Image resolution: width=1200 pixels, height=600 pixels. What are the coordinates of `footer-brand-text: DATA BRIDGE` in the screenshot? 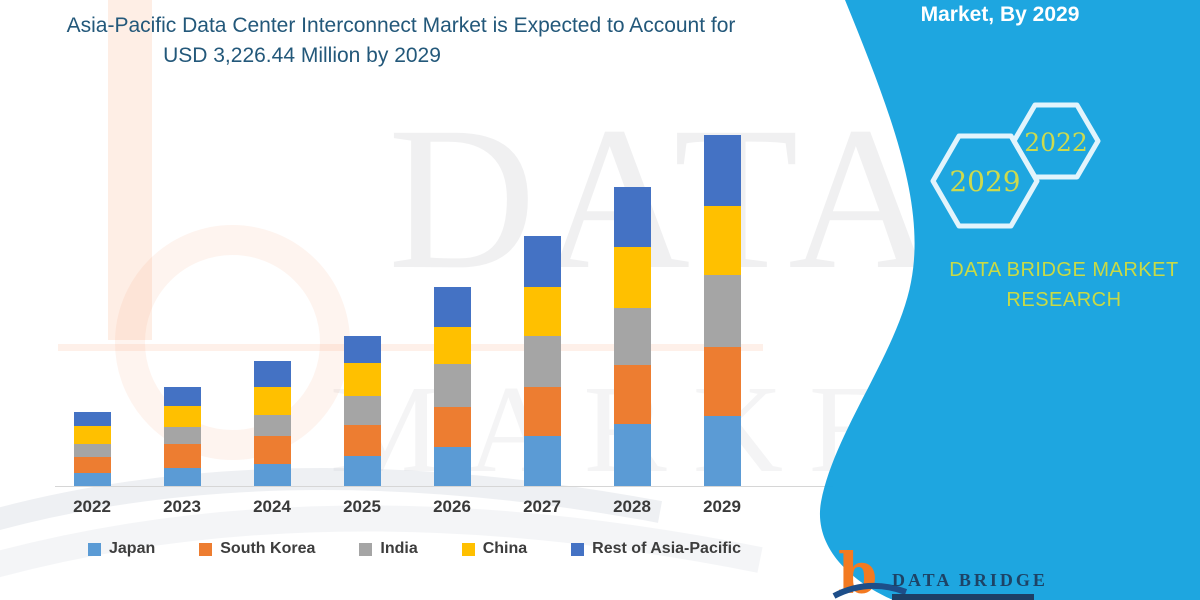 It's located at (970, 580).